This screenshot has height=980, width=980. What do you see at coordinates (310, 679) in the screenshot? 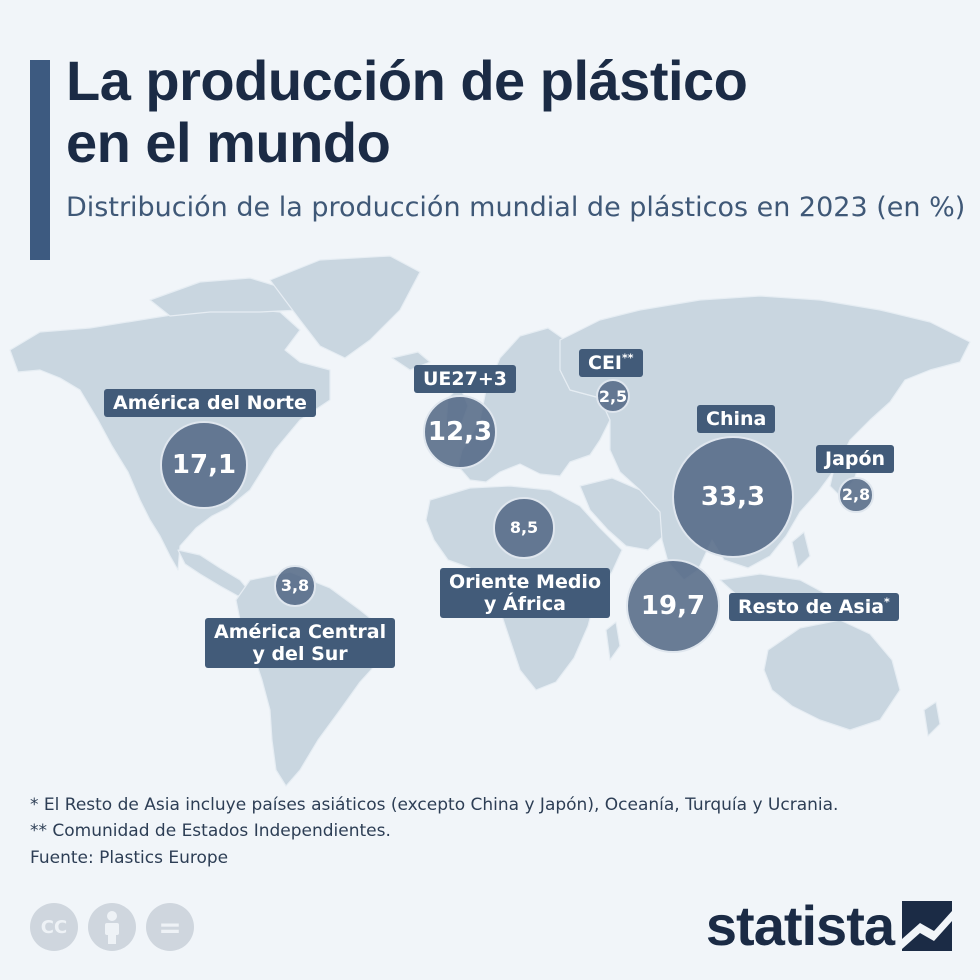
I see `south-america-landmass` at bounding box center [310, 679].